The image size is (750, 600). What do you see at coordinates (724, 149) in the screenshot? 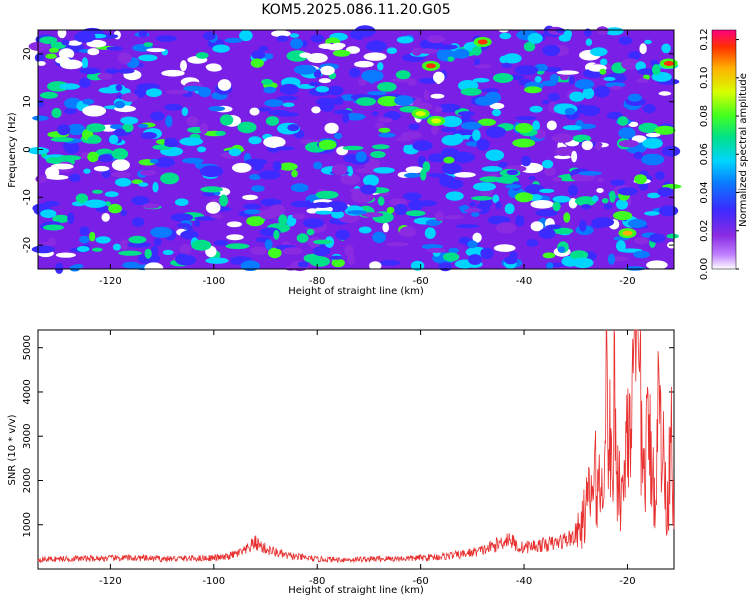
I see `colorbar-gradient` at bounding box center [724, 149].